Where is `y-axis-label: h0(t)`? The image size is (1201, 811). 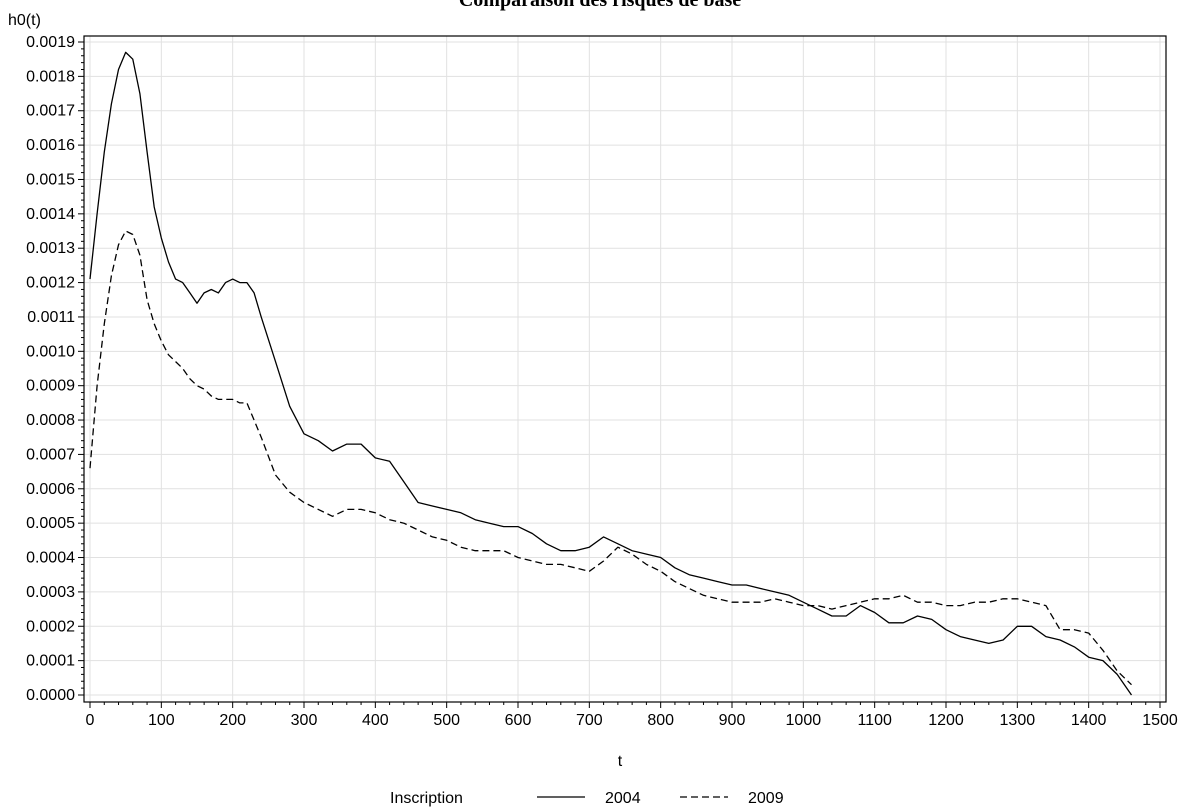
y-axis-label: h0(t) is located at coordinates (24, 20).